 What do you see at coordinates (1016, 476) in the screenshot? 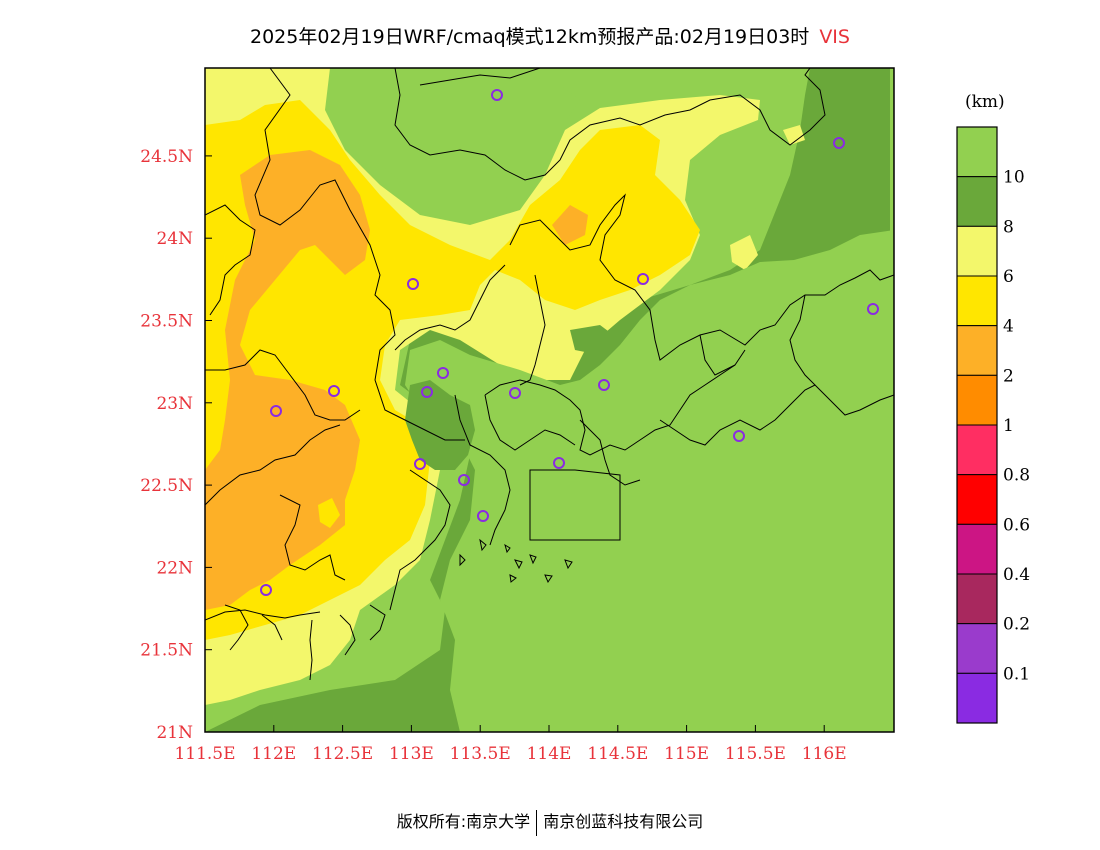
I see `colorbar-label: 0.8` at bounding box center [1016, 476].